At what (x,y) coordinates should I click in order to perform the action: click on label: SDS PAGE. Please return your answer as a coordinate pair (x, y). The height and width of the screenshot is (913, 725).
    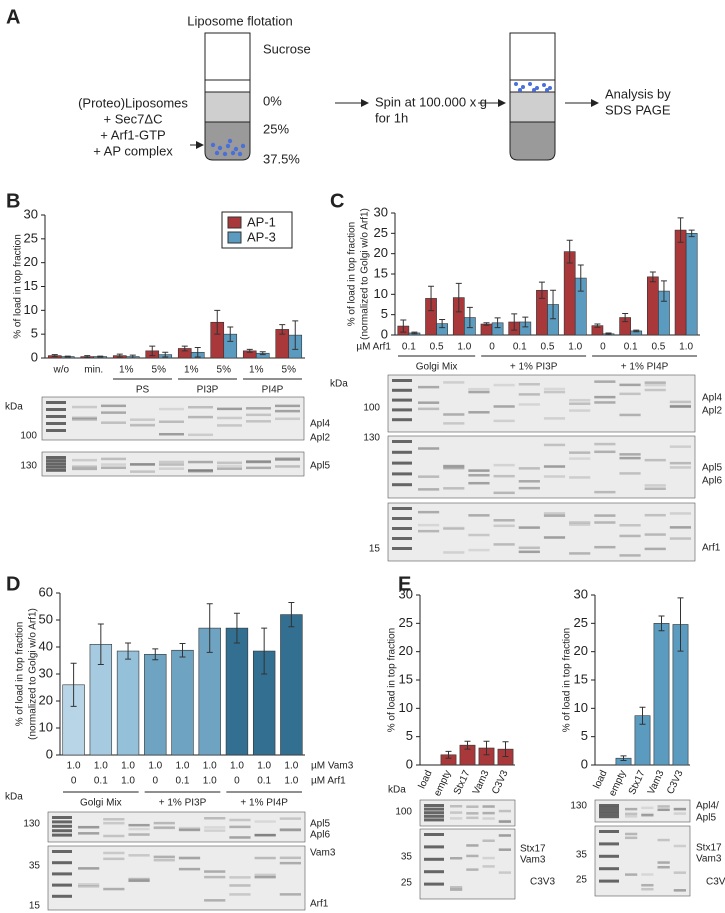
    Looking at the image, I should click on (638, 109).